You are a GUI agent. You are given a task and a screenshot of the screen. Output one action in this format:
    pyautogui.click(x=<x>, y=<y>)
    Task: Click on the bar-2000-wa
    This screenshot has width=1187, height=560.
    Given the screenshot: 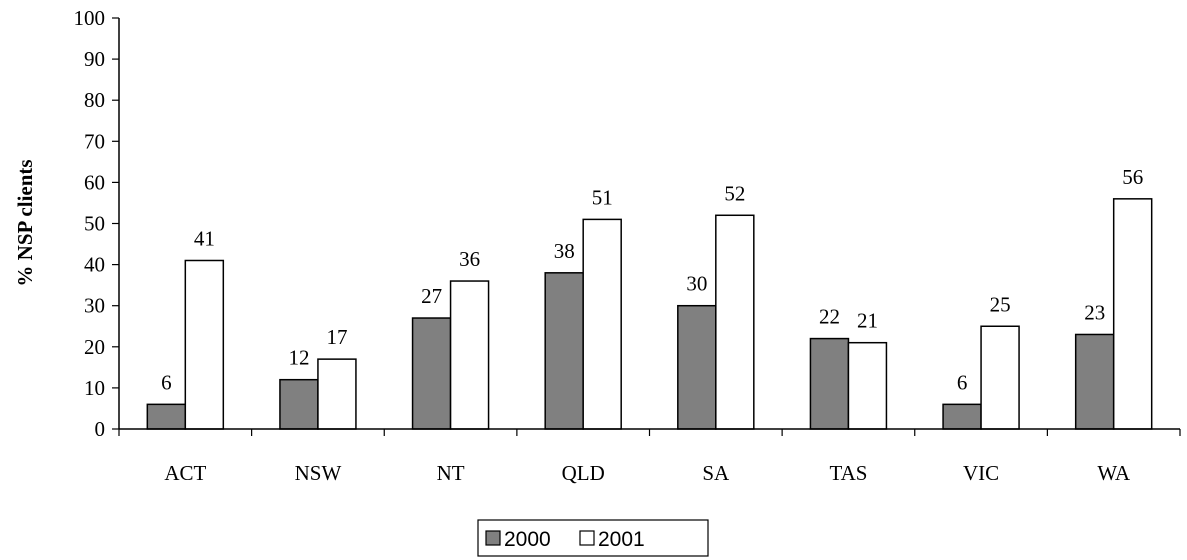 What is the action you would take?
    pyautogui.click(x=1094, y=381)
    